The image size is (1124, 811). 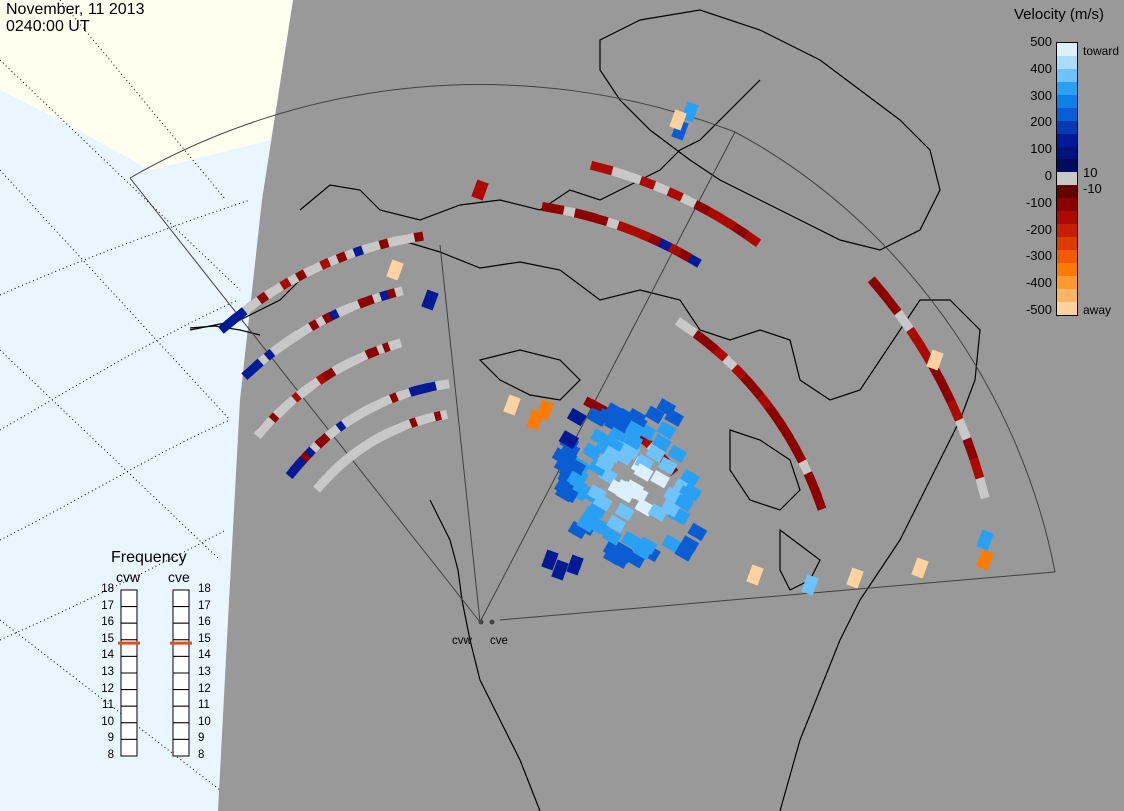 I want to click on frequency-tick-label-cve: 18, so click(x=204, y=589).